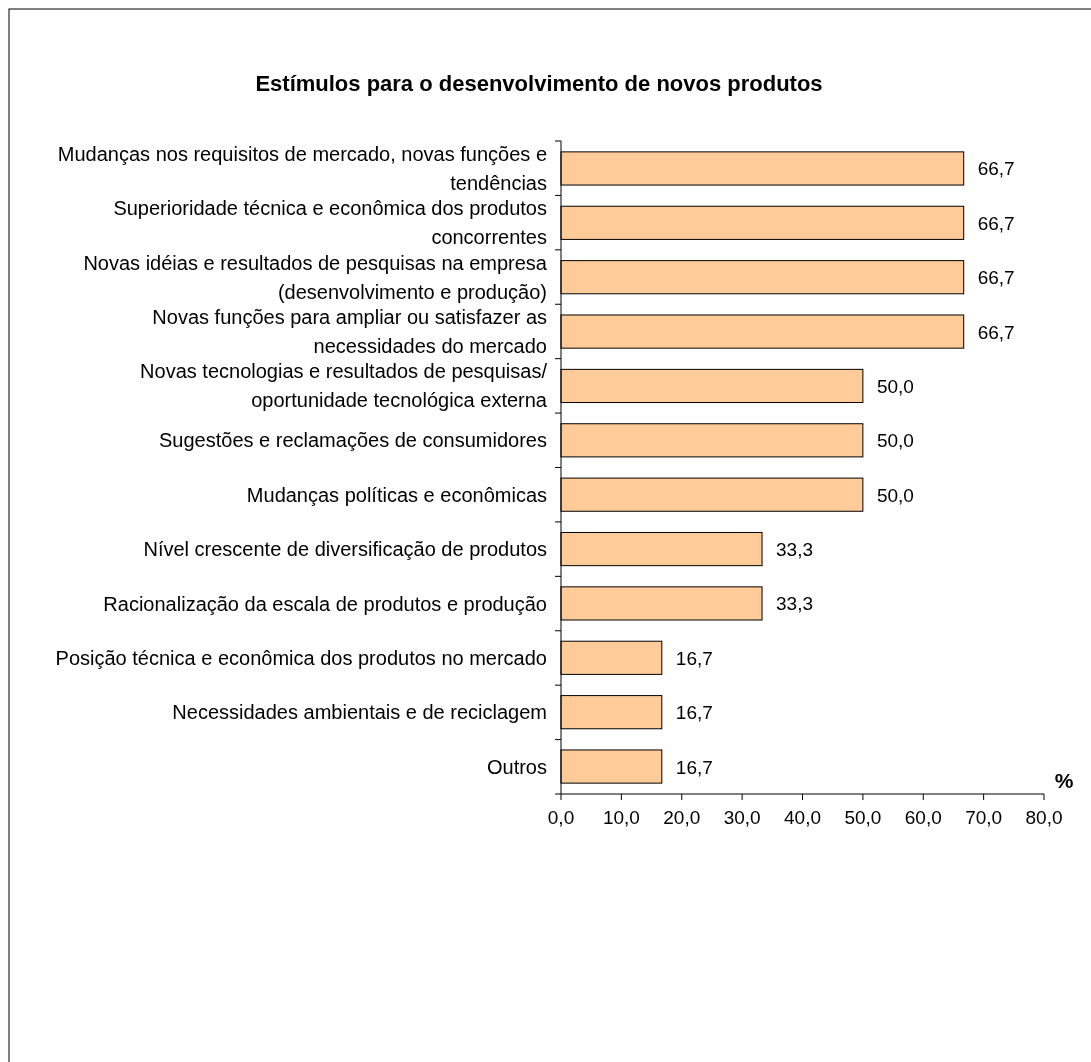 The height and width of the screenshot is (1062, 1091). Describe the element at coordinates (353, 440) in the screenshot. I see `y-tick-label: Sugestões e reclamações de consumidores` at that location.